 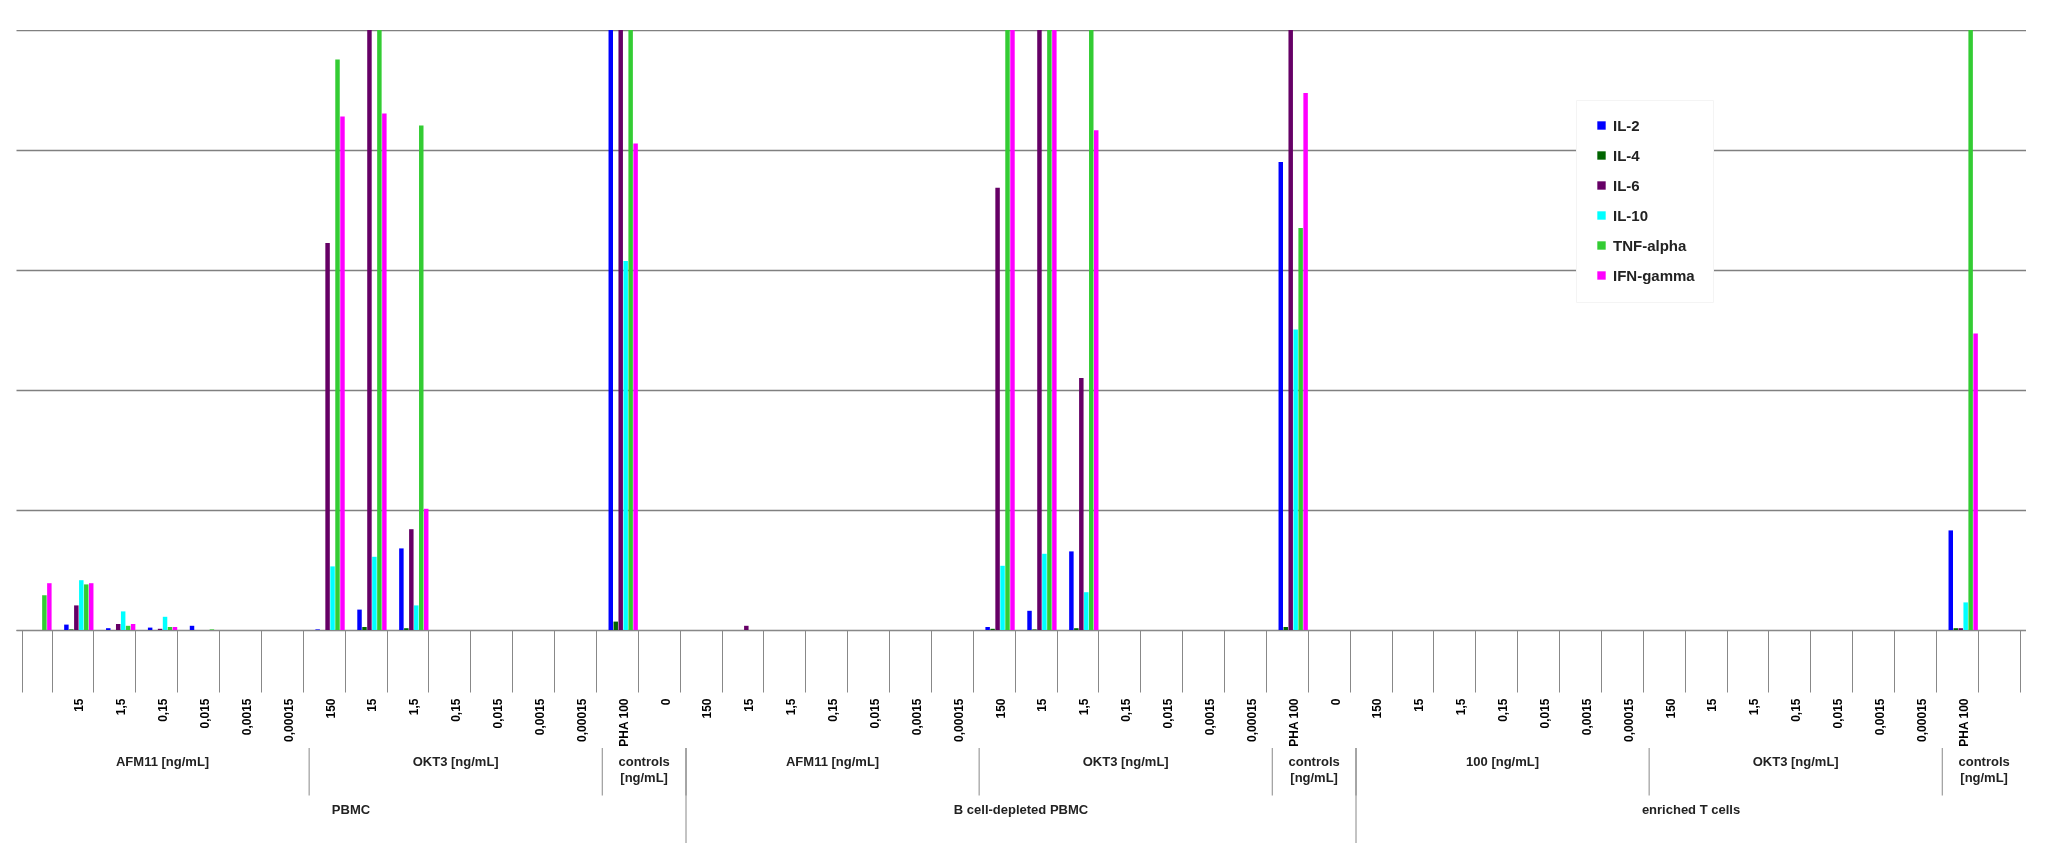 What do you see at coordinates (1627, 155) in the screenshot?
I see `legend-label: IL-4` at bounding box center [1627, 155].